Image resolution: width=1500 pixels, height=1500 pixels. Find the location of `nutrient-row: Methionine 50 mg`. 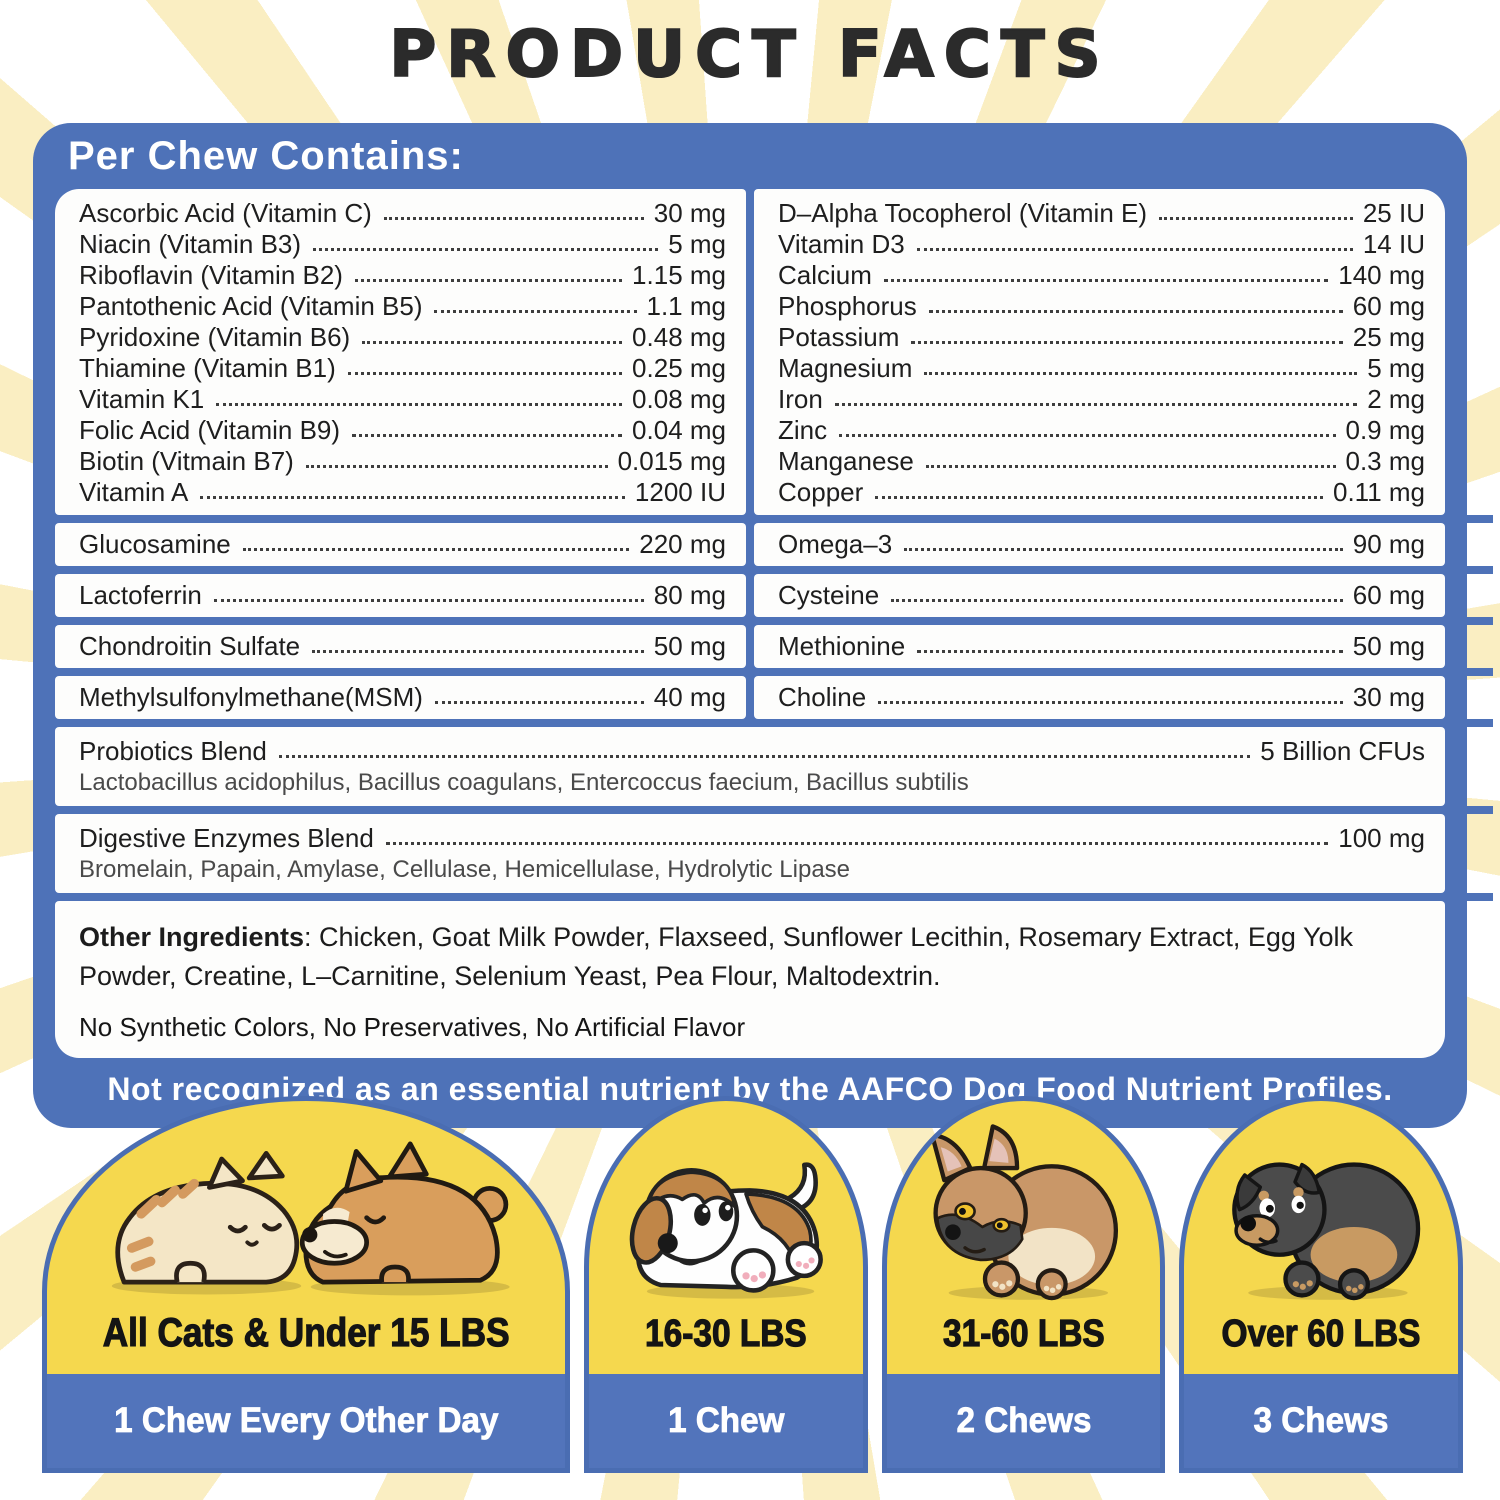

nutrient-row: Methionine 50 mg is located at coordinates (1099, 646).